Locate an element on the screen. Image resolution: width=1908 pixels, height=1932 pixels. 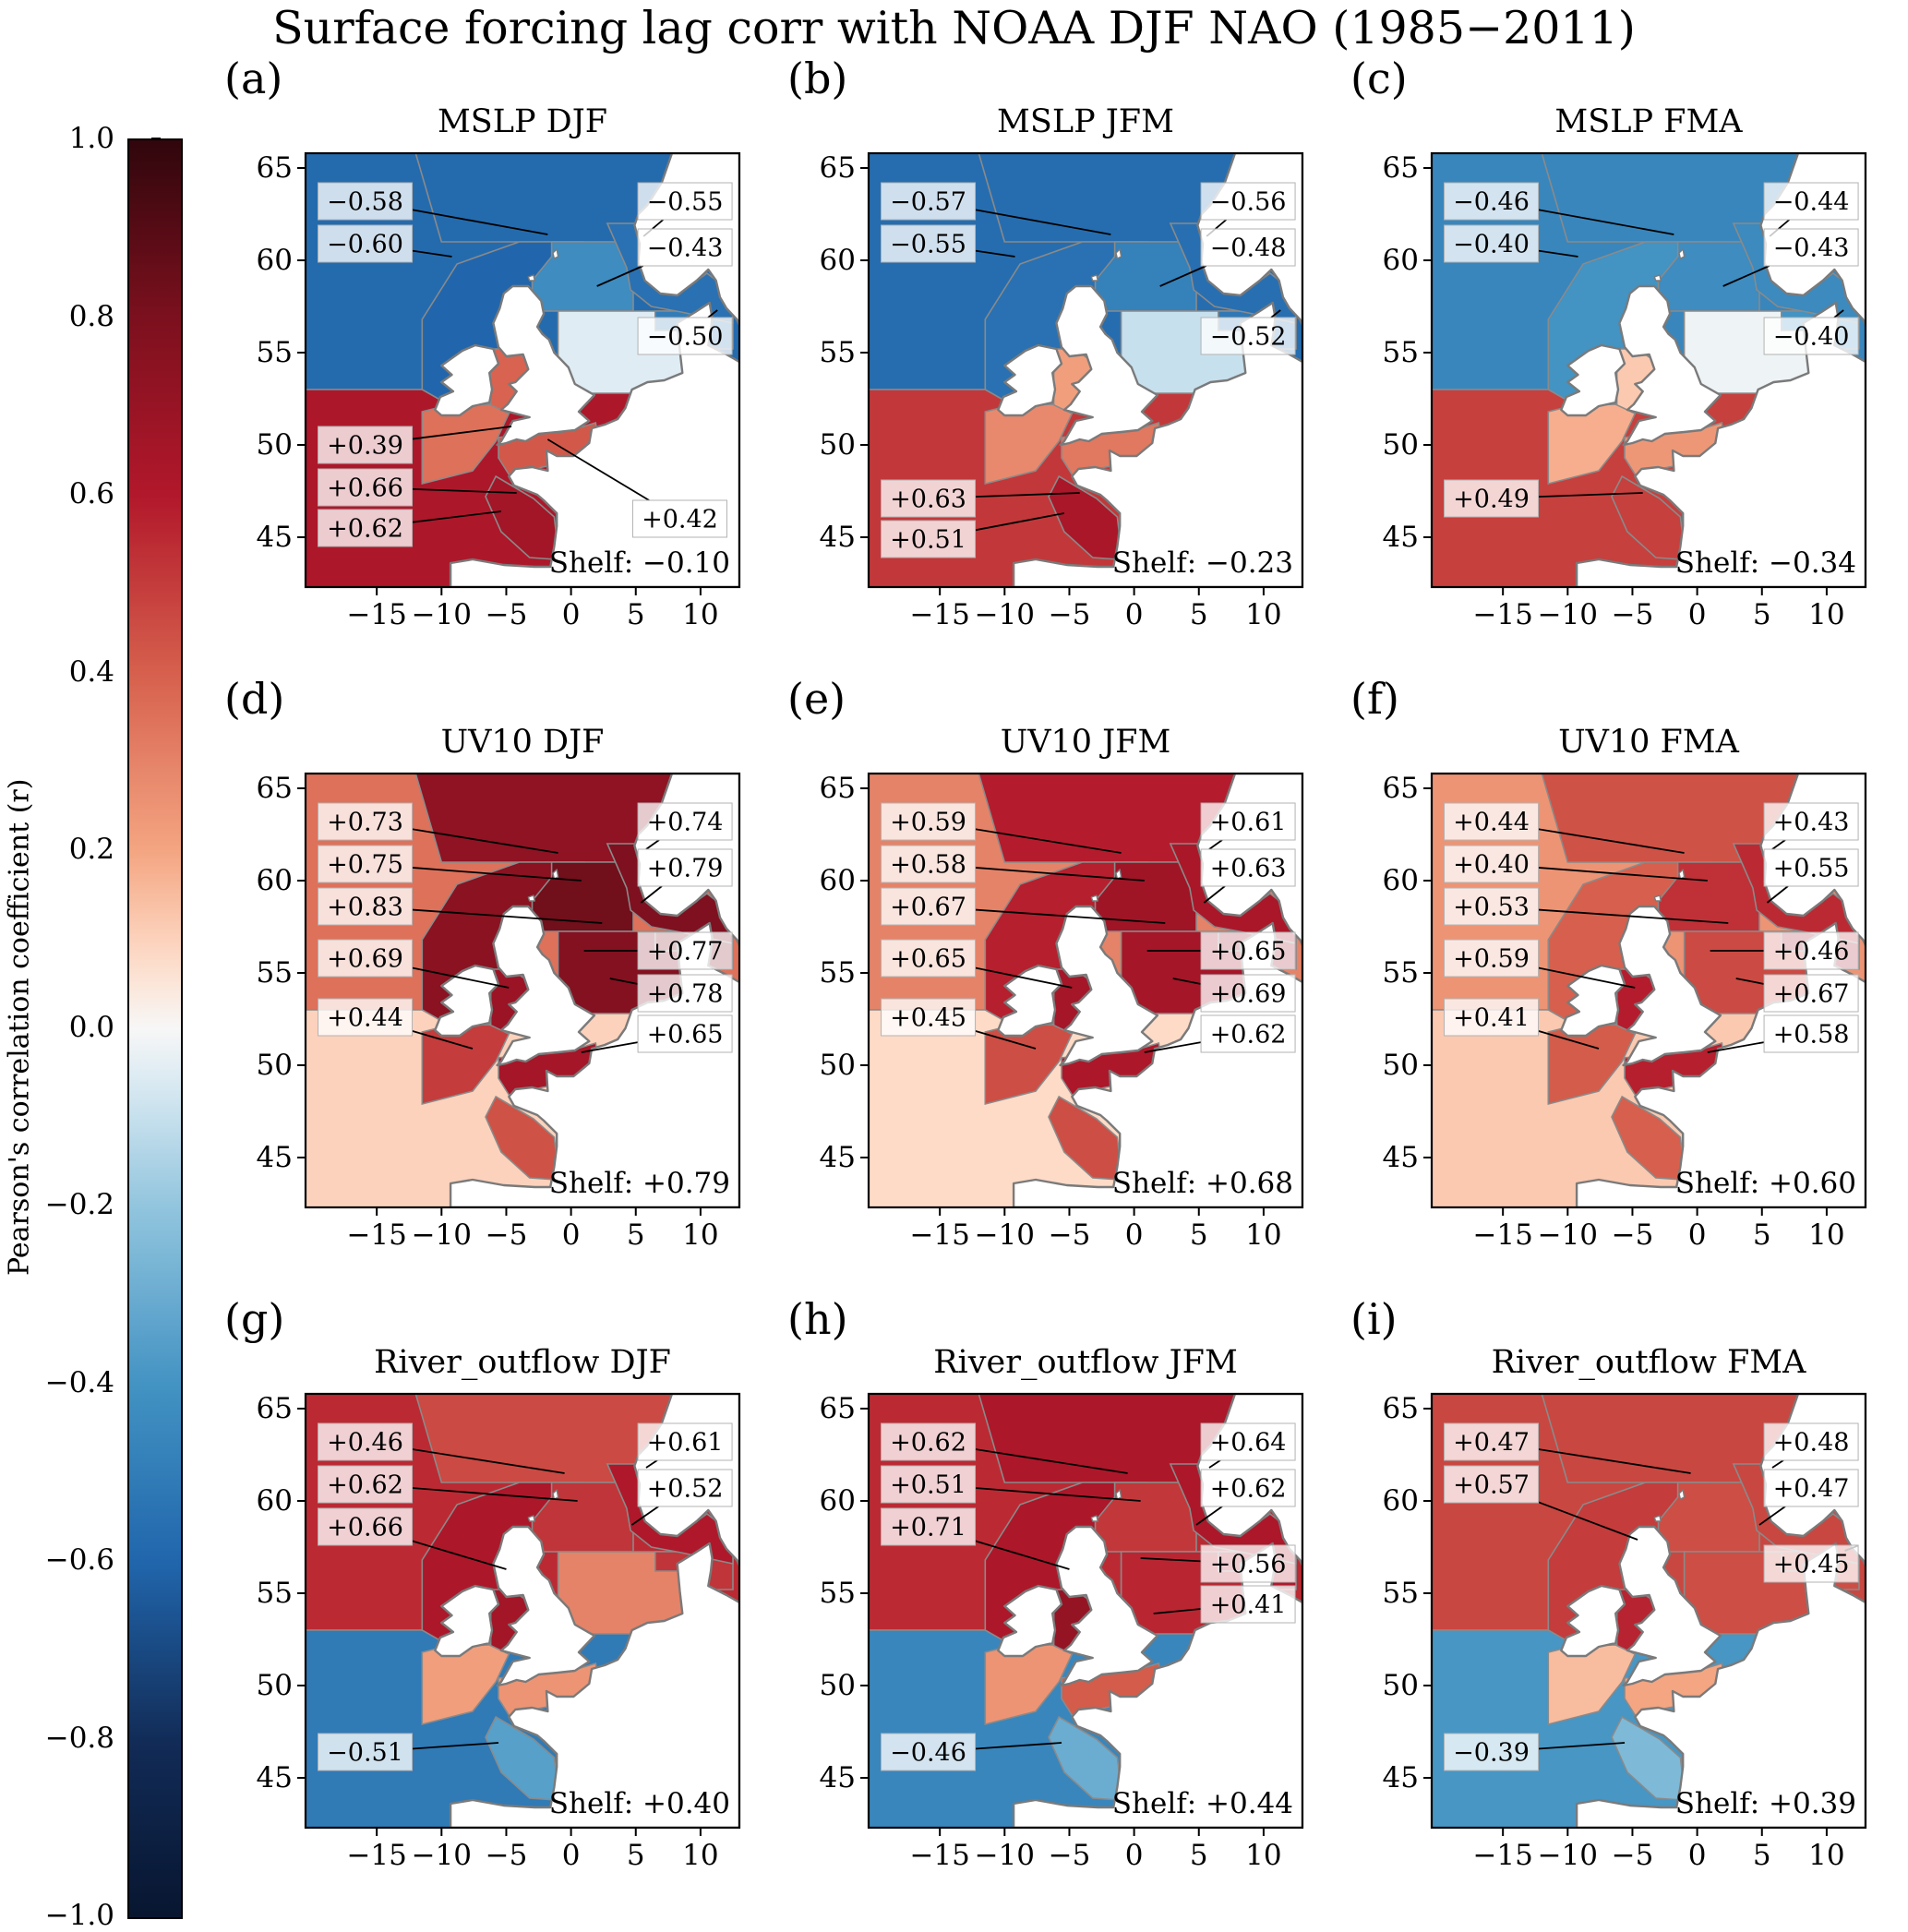
callout-value: +0.53 is located at coordinates (1491, 908).